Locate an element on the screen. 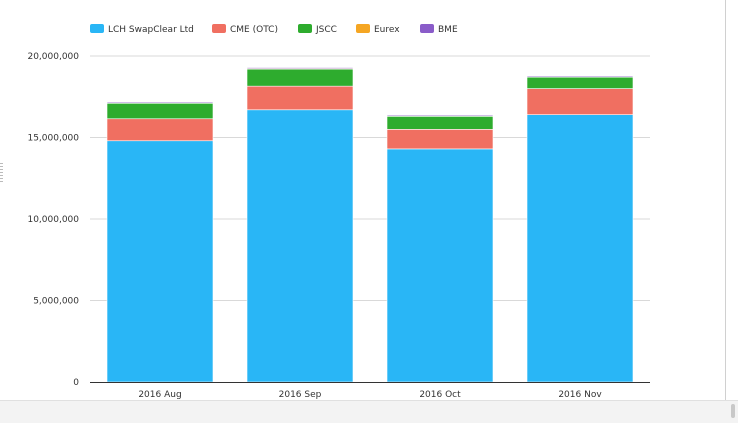  resize-grip is located at coordinates (1, 173).